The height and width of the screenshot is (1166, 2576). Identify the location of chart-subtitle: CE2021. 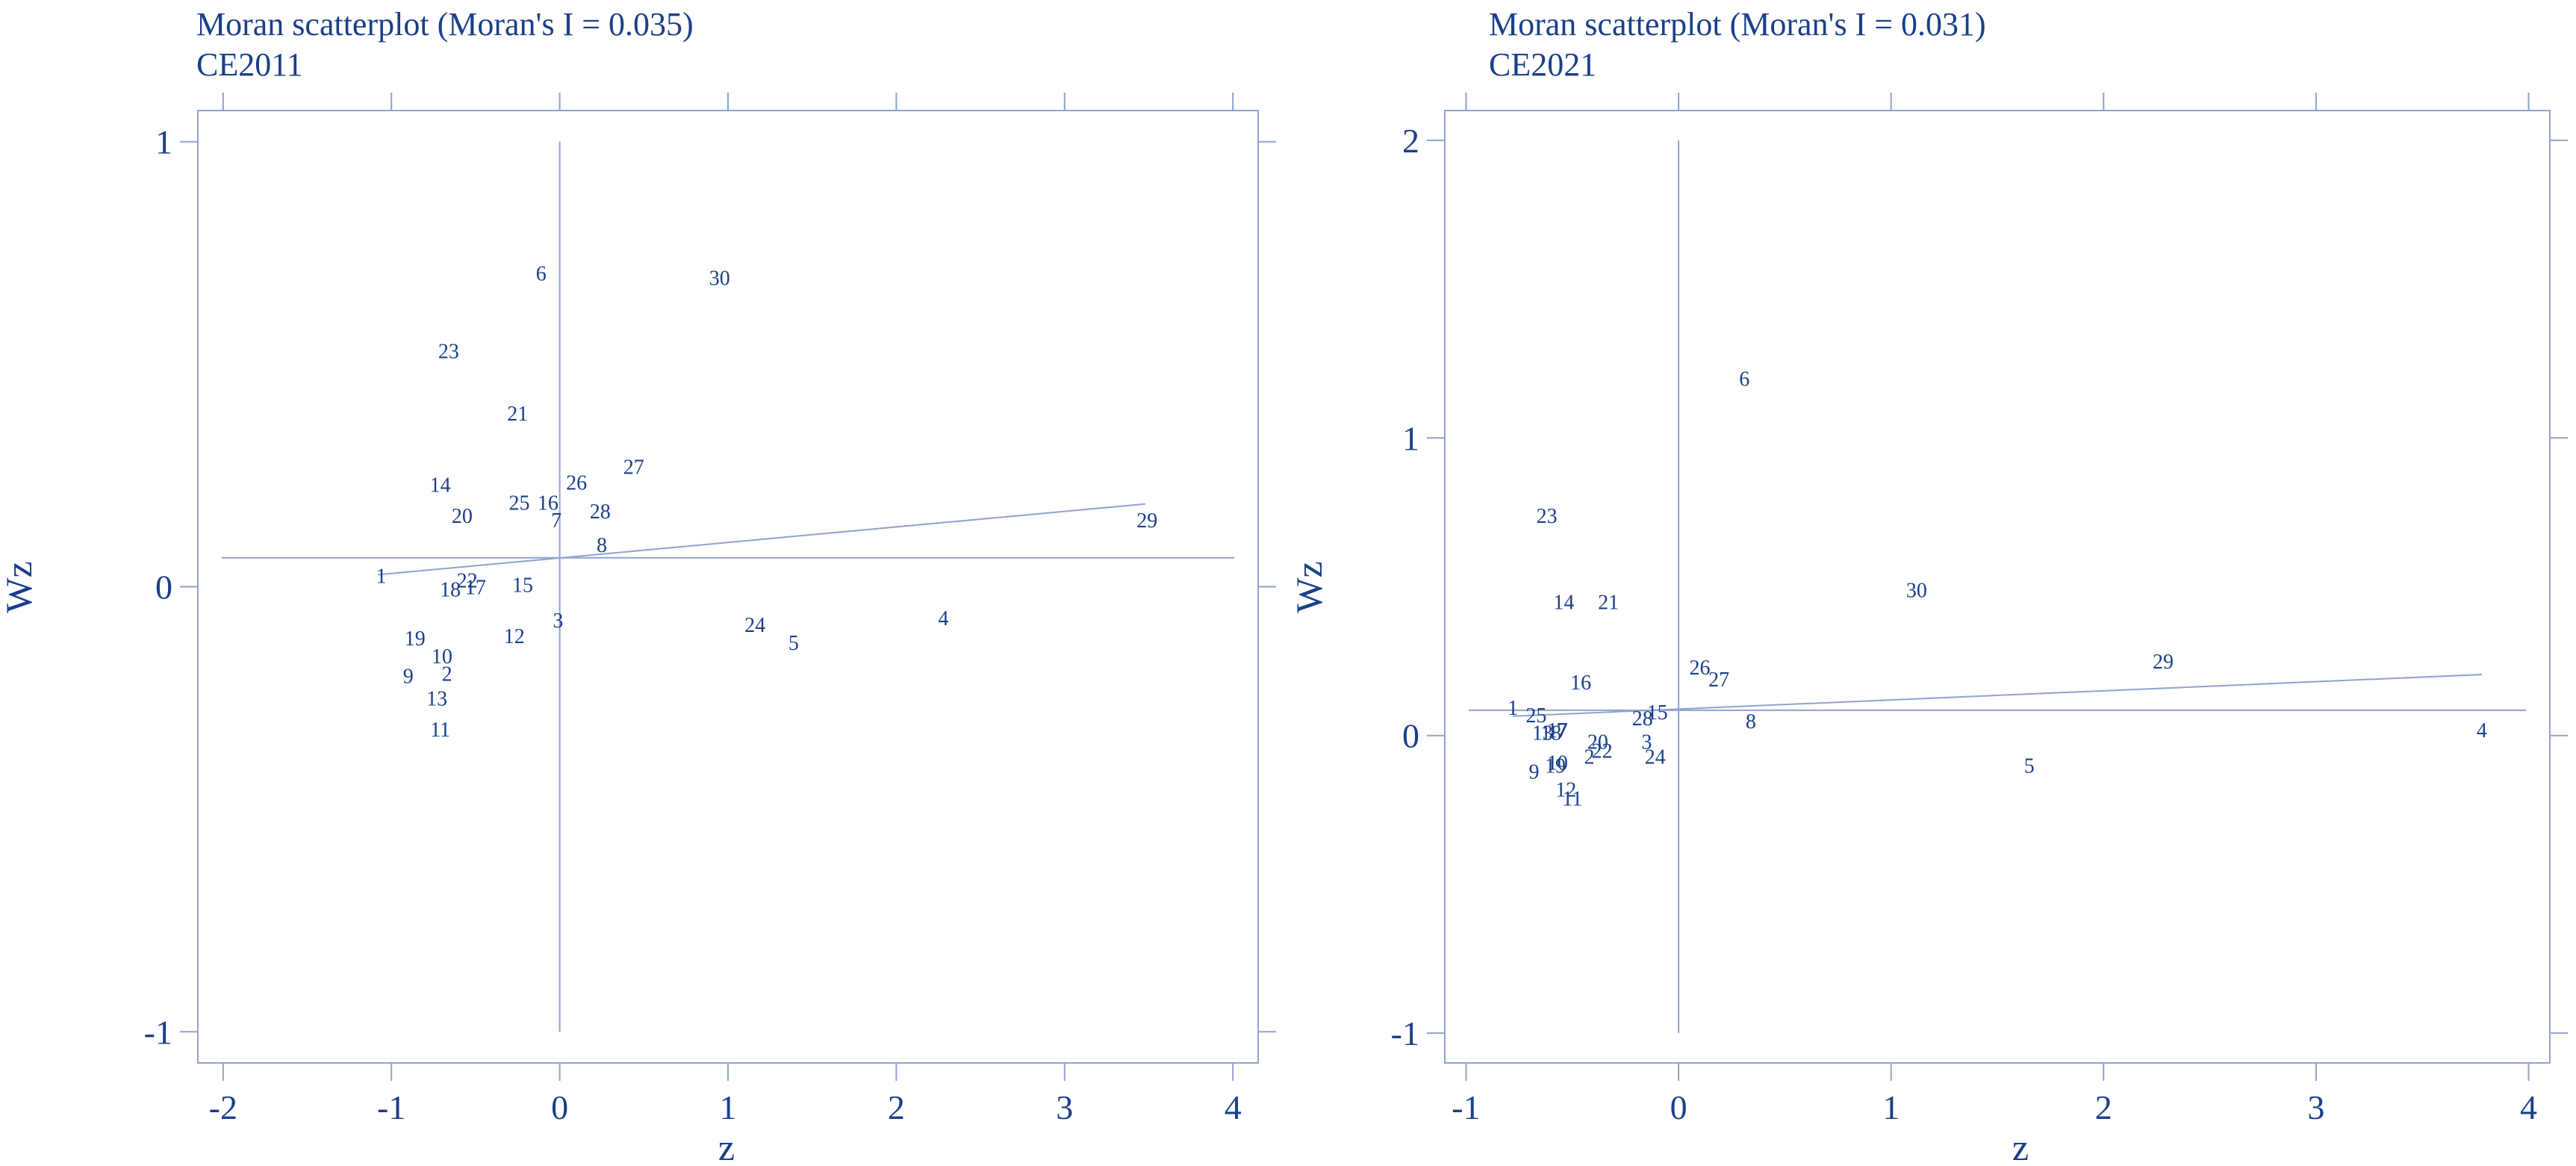
(1542, 64).